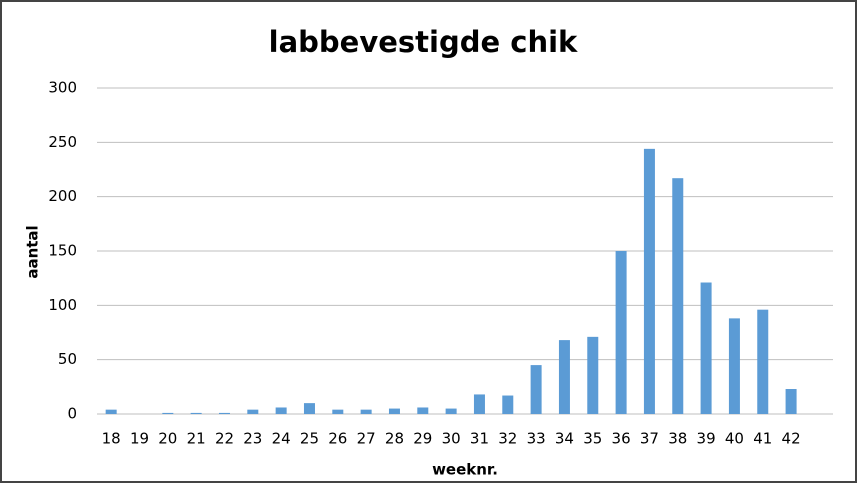  Describe the element at coordinates (139, 439) in the screenshot. I see `x-tick-label: 19` at that location.